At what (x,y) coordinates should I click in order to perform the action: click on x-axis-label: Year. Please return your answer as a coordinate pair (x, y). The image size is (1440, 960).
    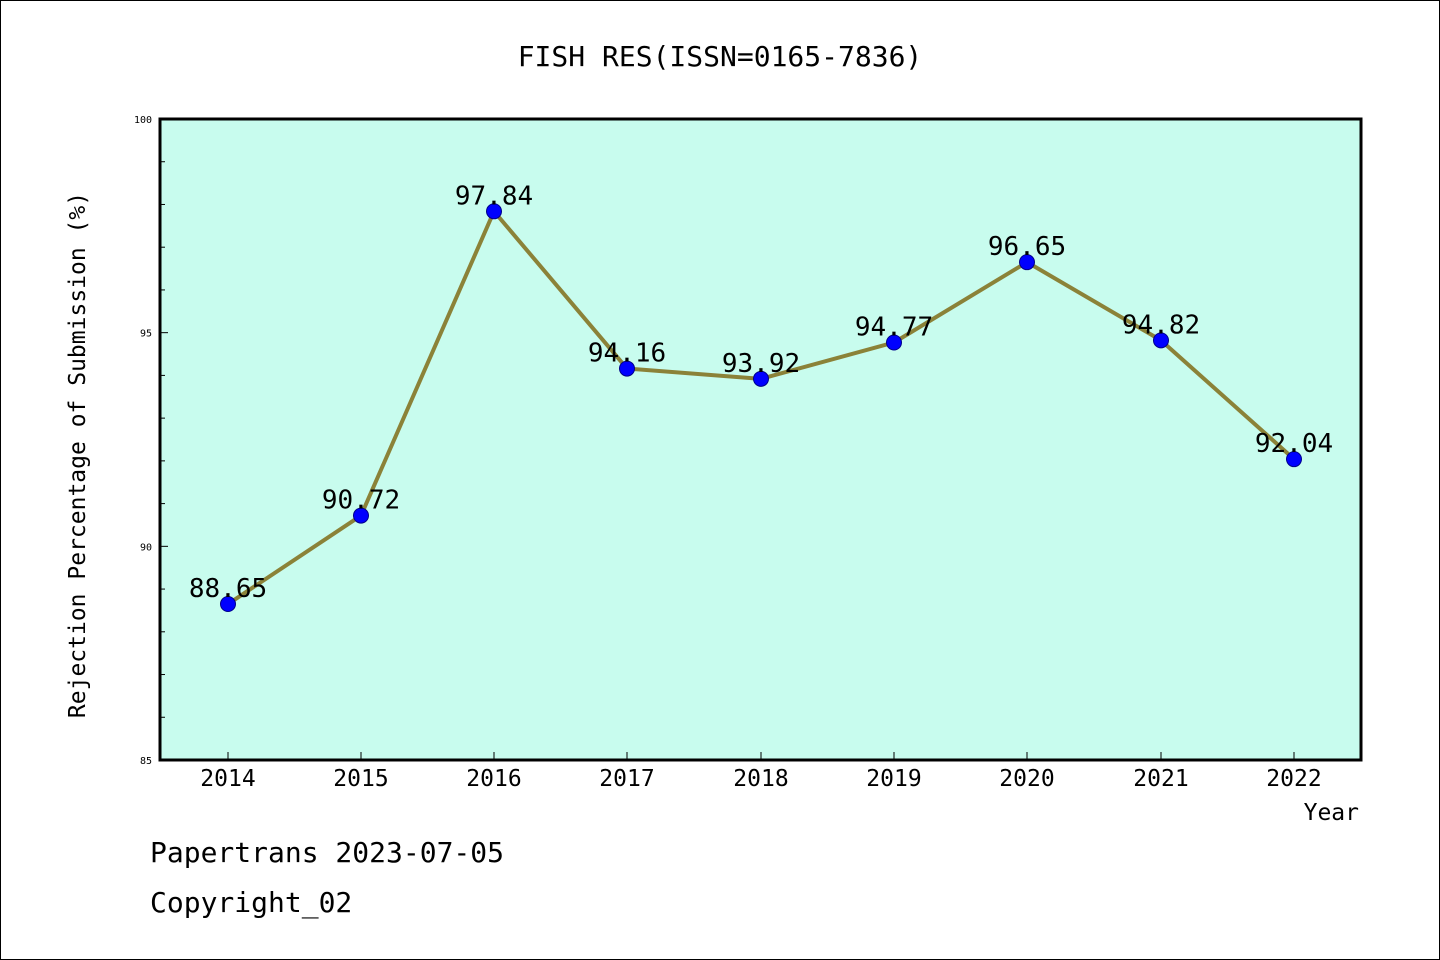
    Looking at the image, I should click on (1331, 813).